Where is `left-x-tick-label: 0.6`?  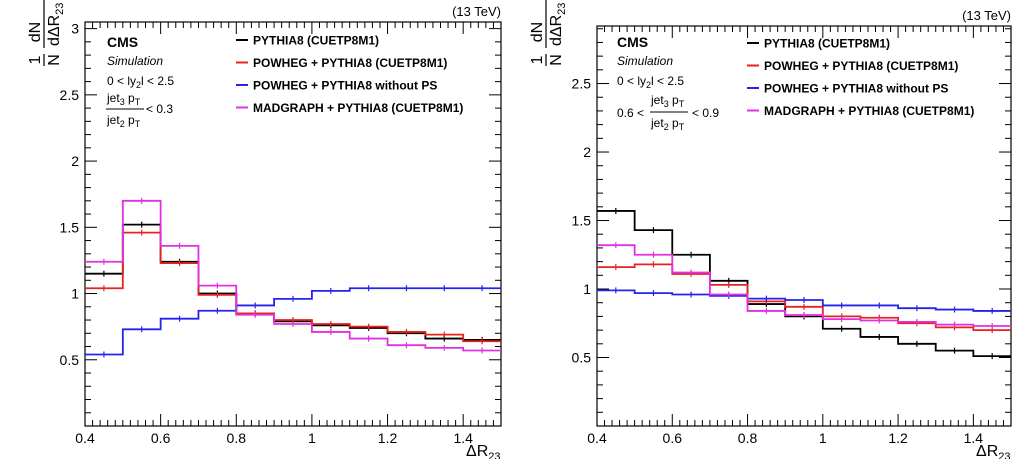 left-x-tick-label: 0.6 is located at coordinates (161, 438).